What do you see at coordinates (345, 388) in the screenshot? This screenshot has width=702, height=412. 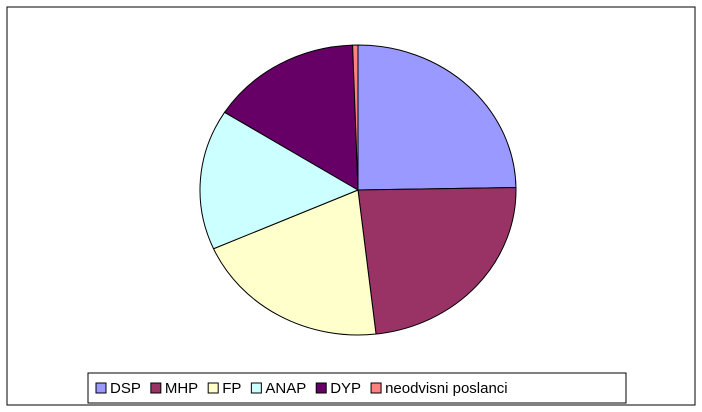 I see `legend-label: DYP` at bounding box center [345, 388].